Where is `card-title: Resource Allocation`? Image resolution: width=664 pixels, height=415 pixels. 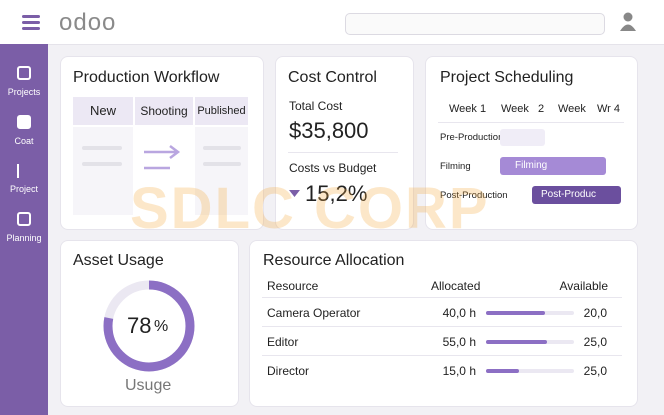
card-title: Resource Allocation is located at coordinates (334, 260).